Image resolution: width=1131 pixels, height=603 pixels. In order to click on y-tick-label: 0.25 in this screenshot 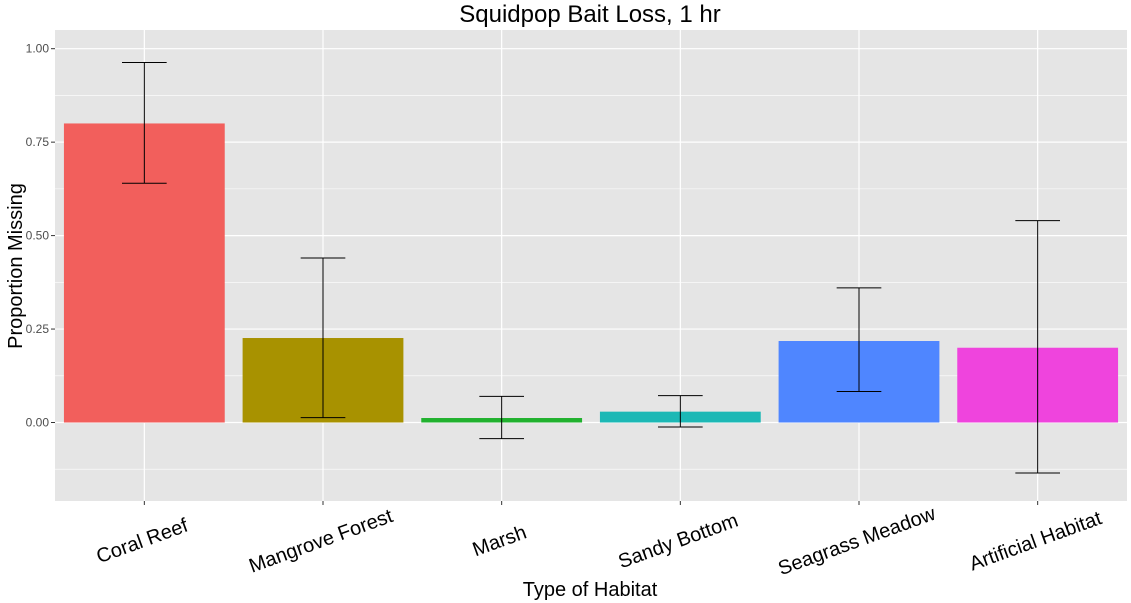, I will do `click(38, 329)`.